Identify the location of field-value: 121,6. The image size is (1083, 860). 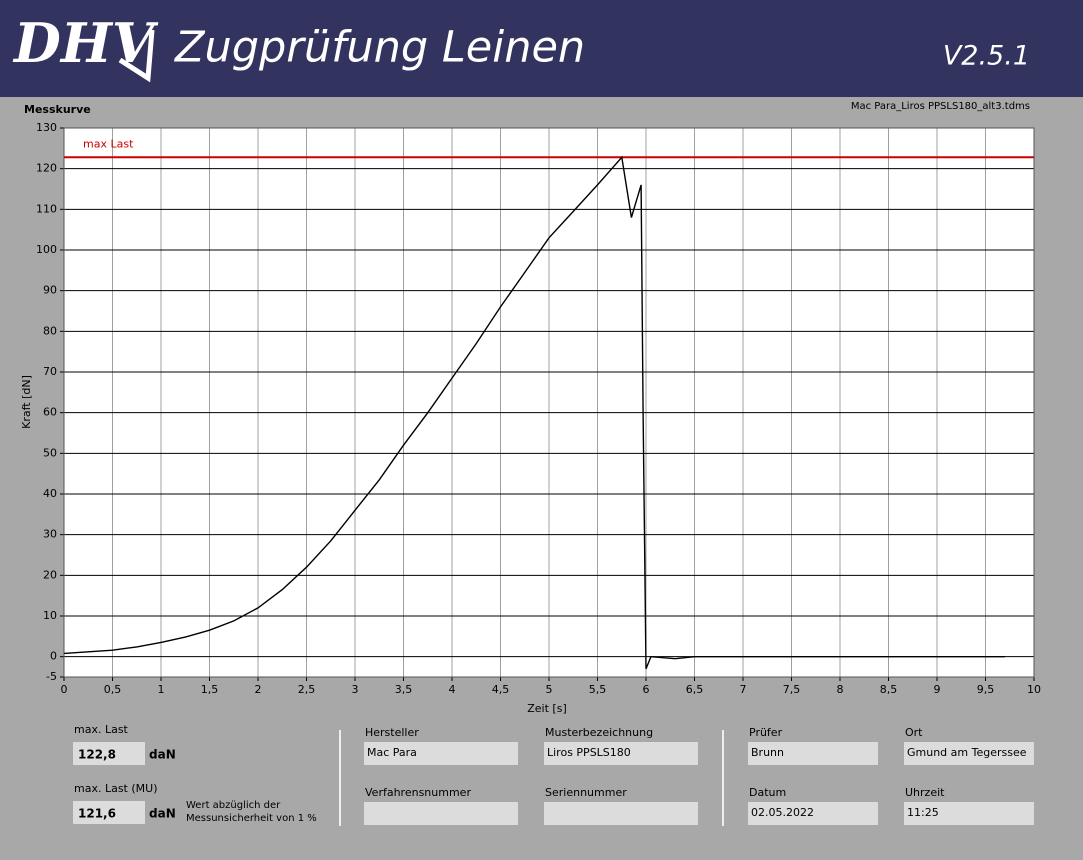
(97, 814).